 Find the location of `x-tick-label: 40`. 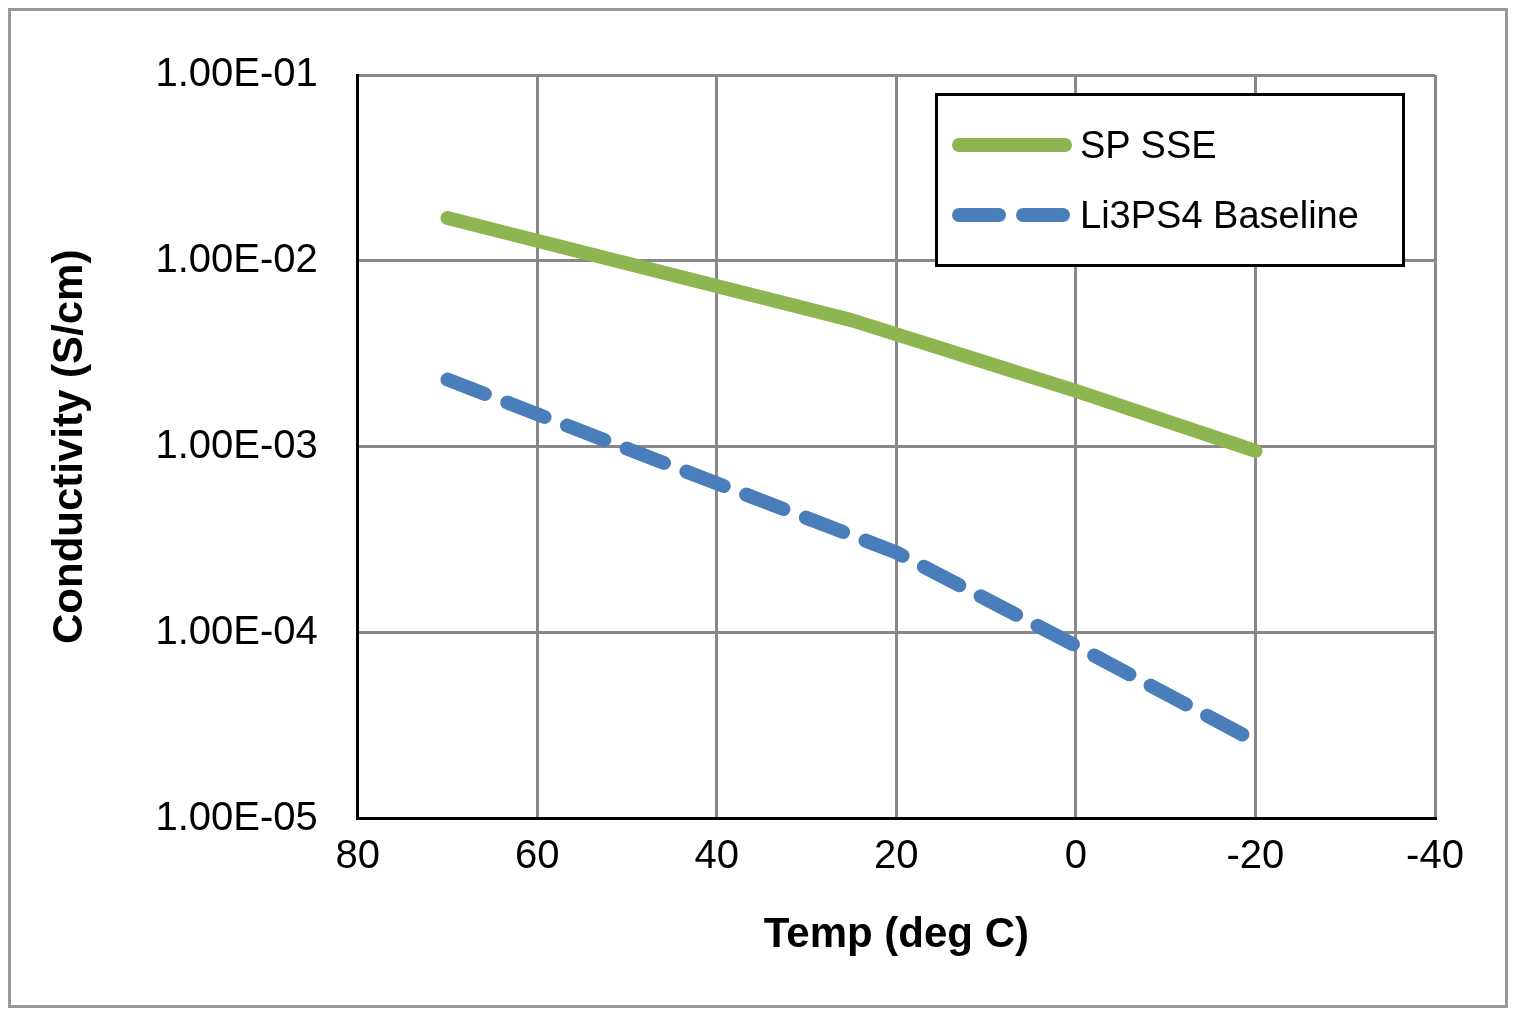

x-tick-label: 40 is located at coordinates (717, 853).